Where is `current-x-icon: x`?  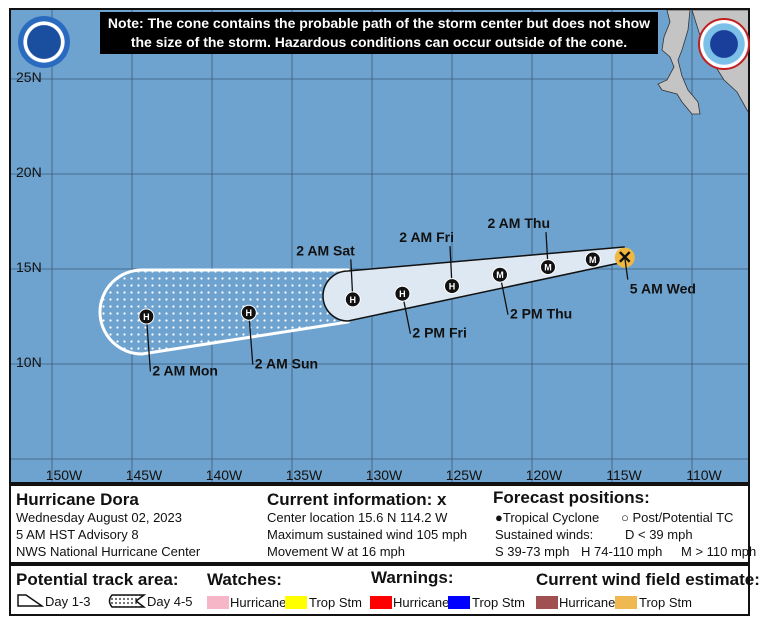 current-x-icon: x is located at coordinates (442, 499).